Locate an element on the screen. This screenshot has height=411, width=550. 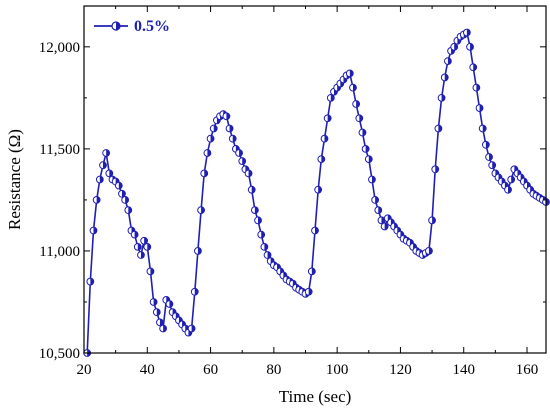
x-tick-label: 60 is located at coordinates (210, 370).